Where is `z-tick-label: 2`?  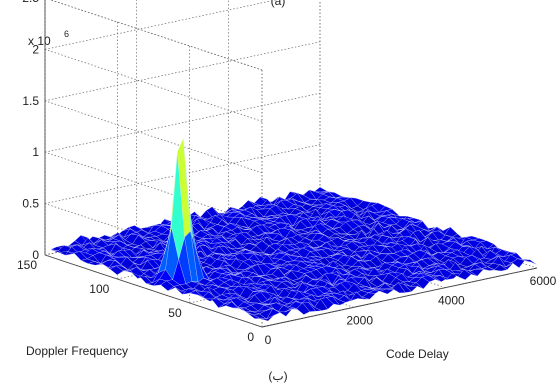
z-tick-label: 2 is located at coordinates (35, 49).